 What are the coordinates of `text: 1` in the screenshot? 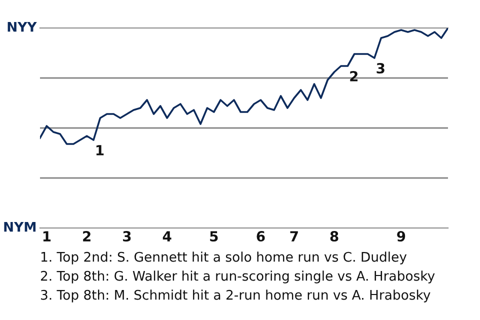 It's located at (100, 150).